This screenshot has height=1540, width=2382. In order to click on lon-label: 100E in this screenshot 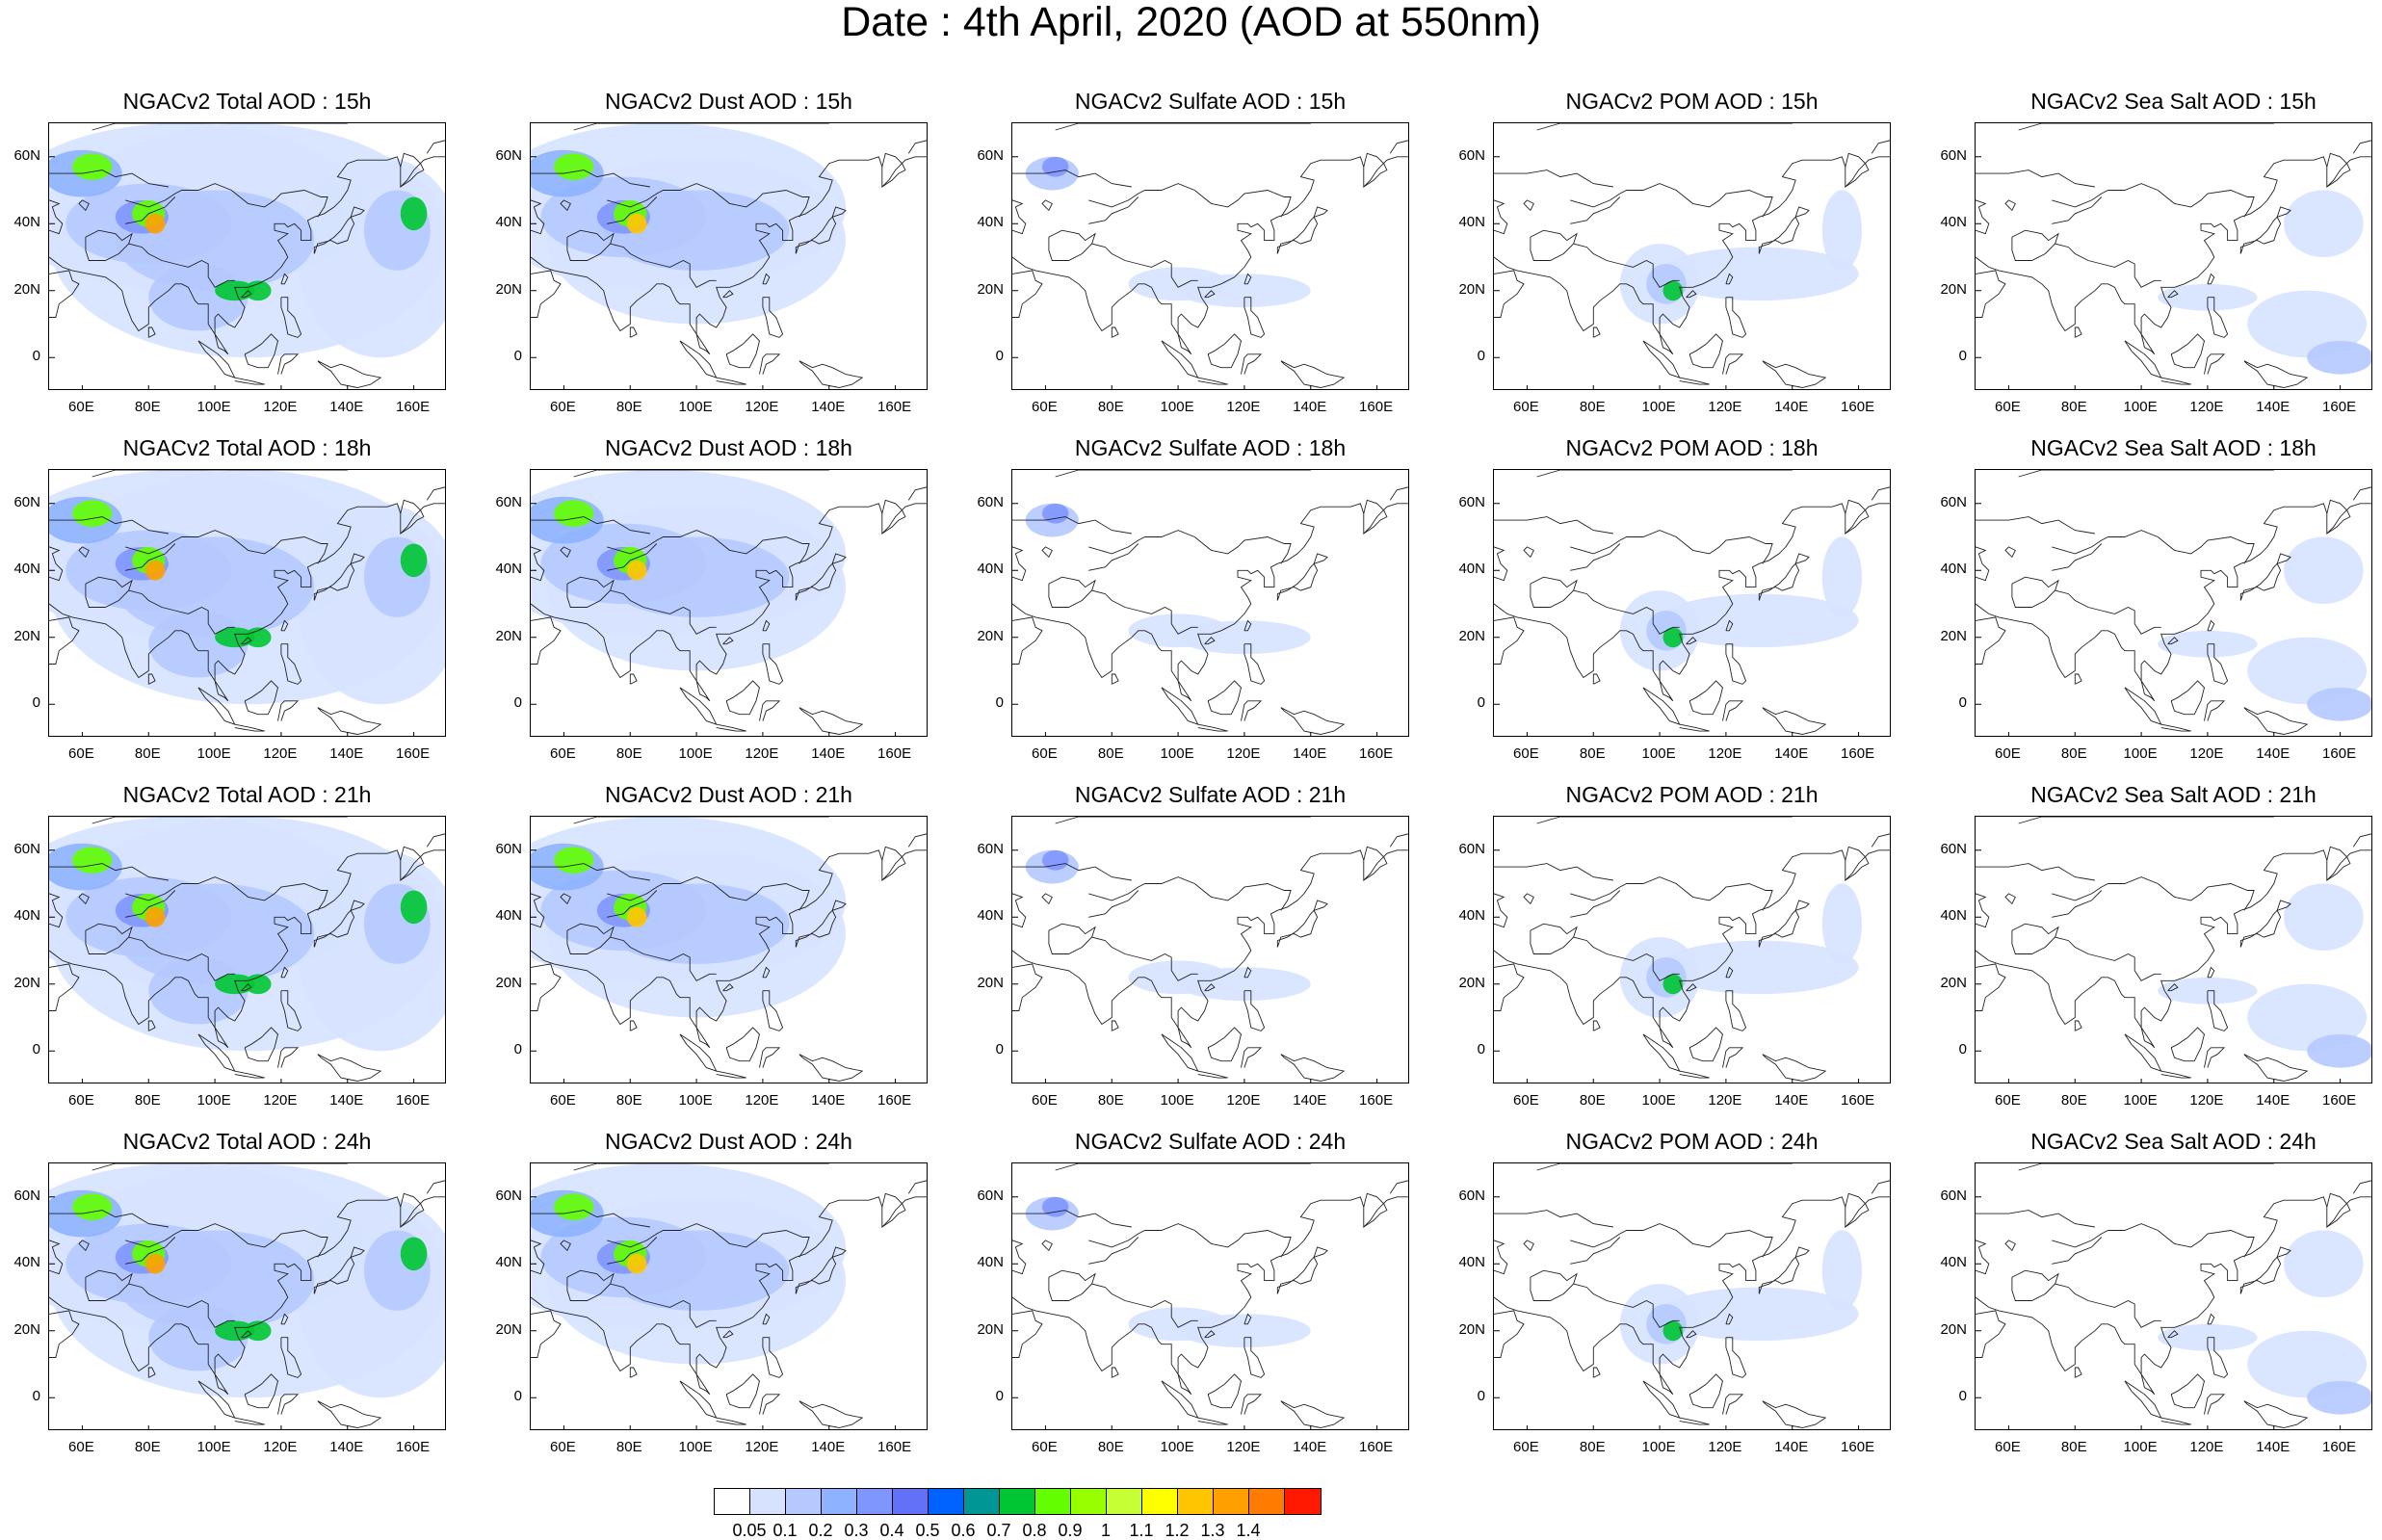, I will do `click(2140, 407)`.